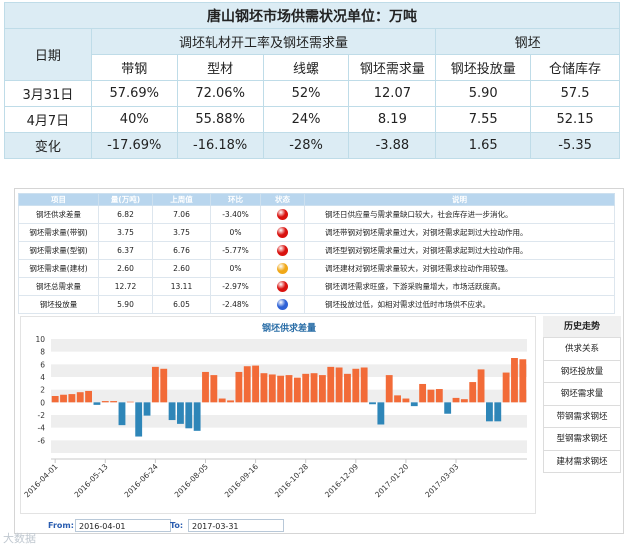 The height and width of the screenshot is (549, 640). Describe the element at coordinates (48, 145) in the screenshot. I see `change-label: 变化` at that location.